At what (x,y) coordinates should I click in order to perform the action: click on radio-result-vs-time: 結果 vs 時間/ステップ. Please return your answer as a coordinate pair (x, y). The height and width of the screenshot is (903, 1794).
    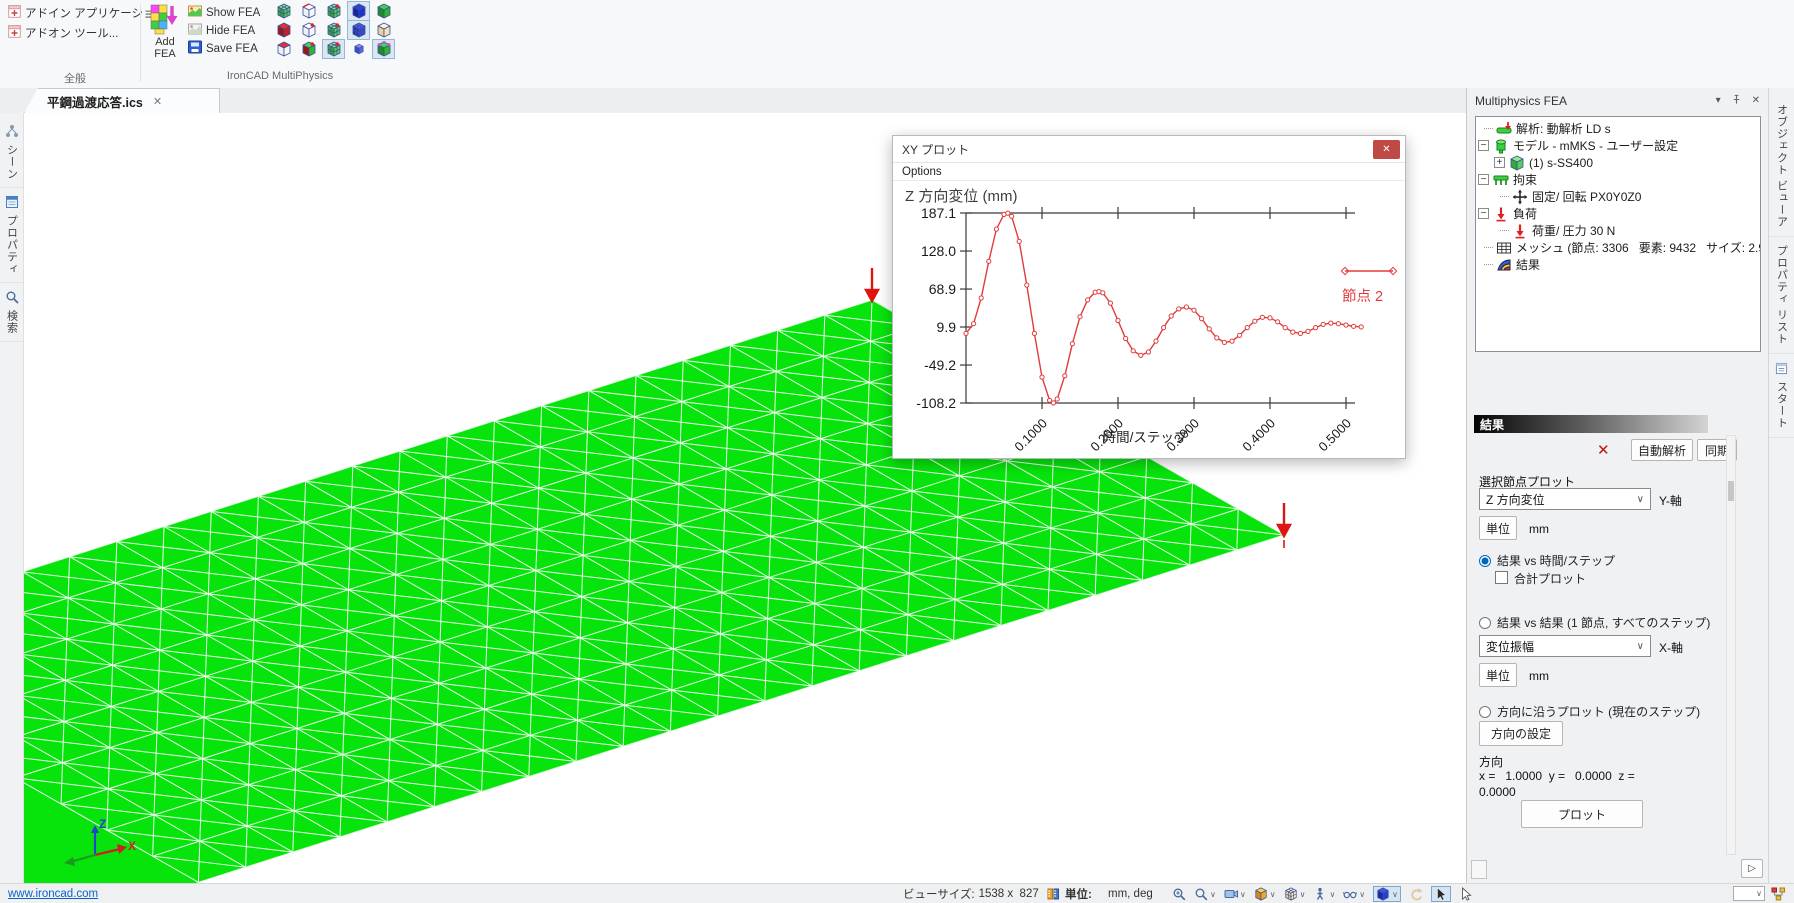
    Looking at the image, I should click on (1547, 560).